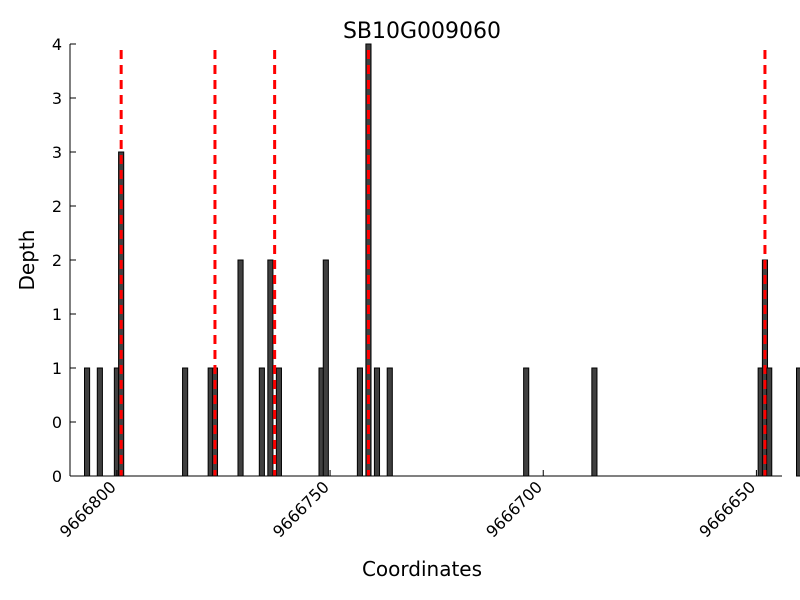 Image resolution: width=800 pixels, height=600 pixels. I want to click on y-tick-label-6: 3, so click(57, 152).